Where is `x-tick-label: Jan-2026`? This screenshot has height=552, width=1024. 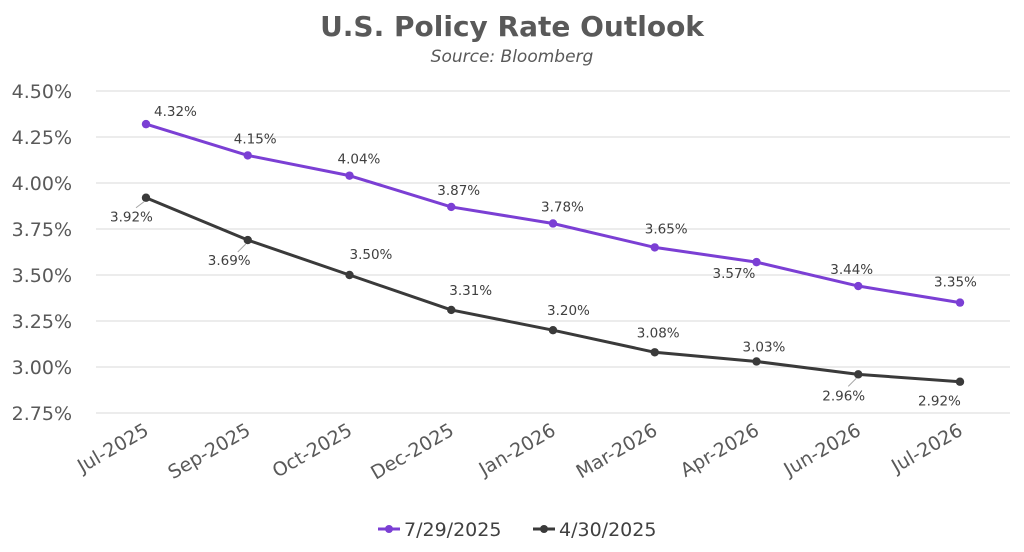 x-tick-label: Jan-2026 is located at coordinates (516, 450).